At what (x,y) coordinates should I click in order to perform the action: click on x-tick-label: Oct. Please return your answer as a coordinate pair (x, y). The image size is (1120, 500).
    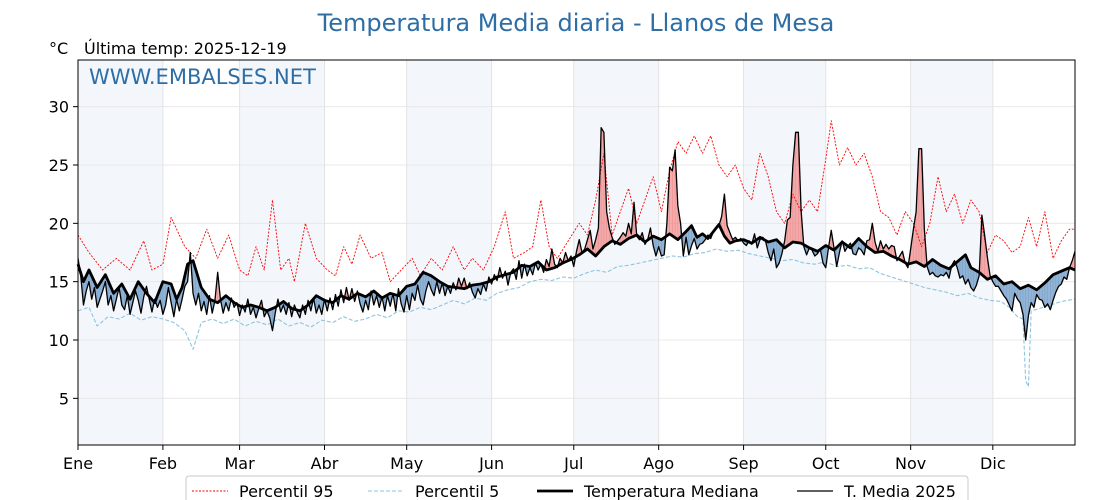
    Looking at the image, I should click on (826, 463).